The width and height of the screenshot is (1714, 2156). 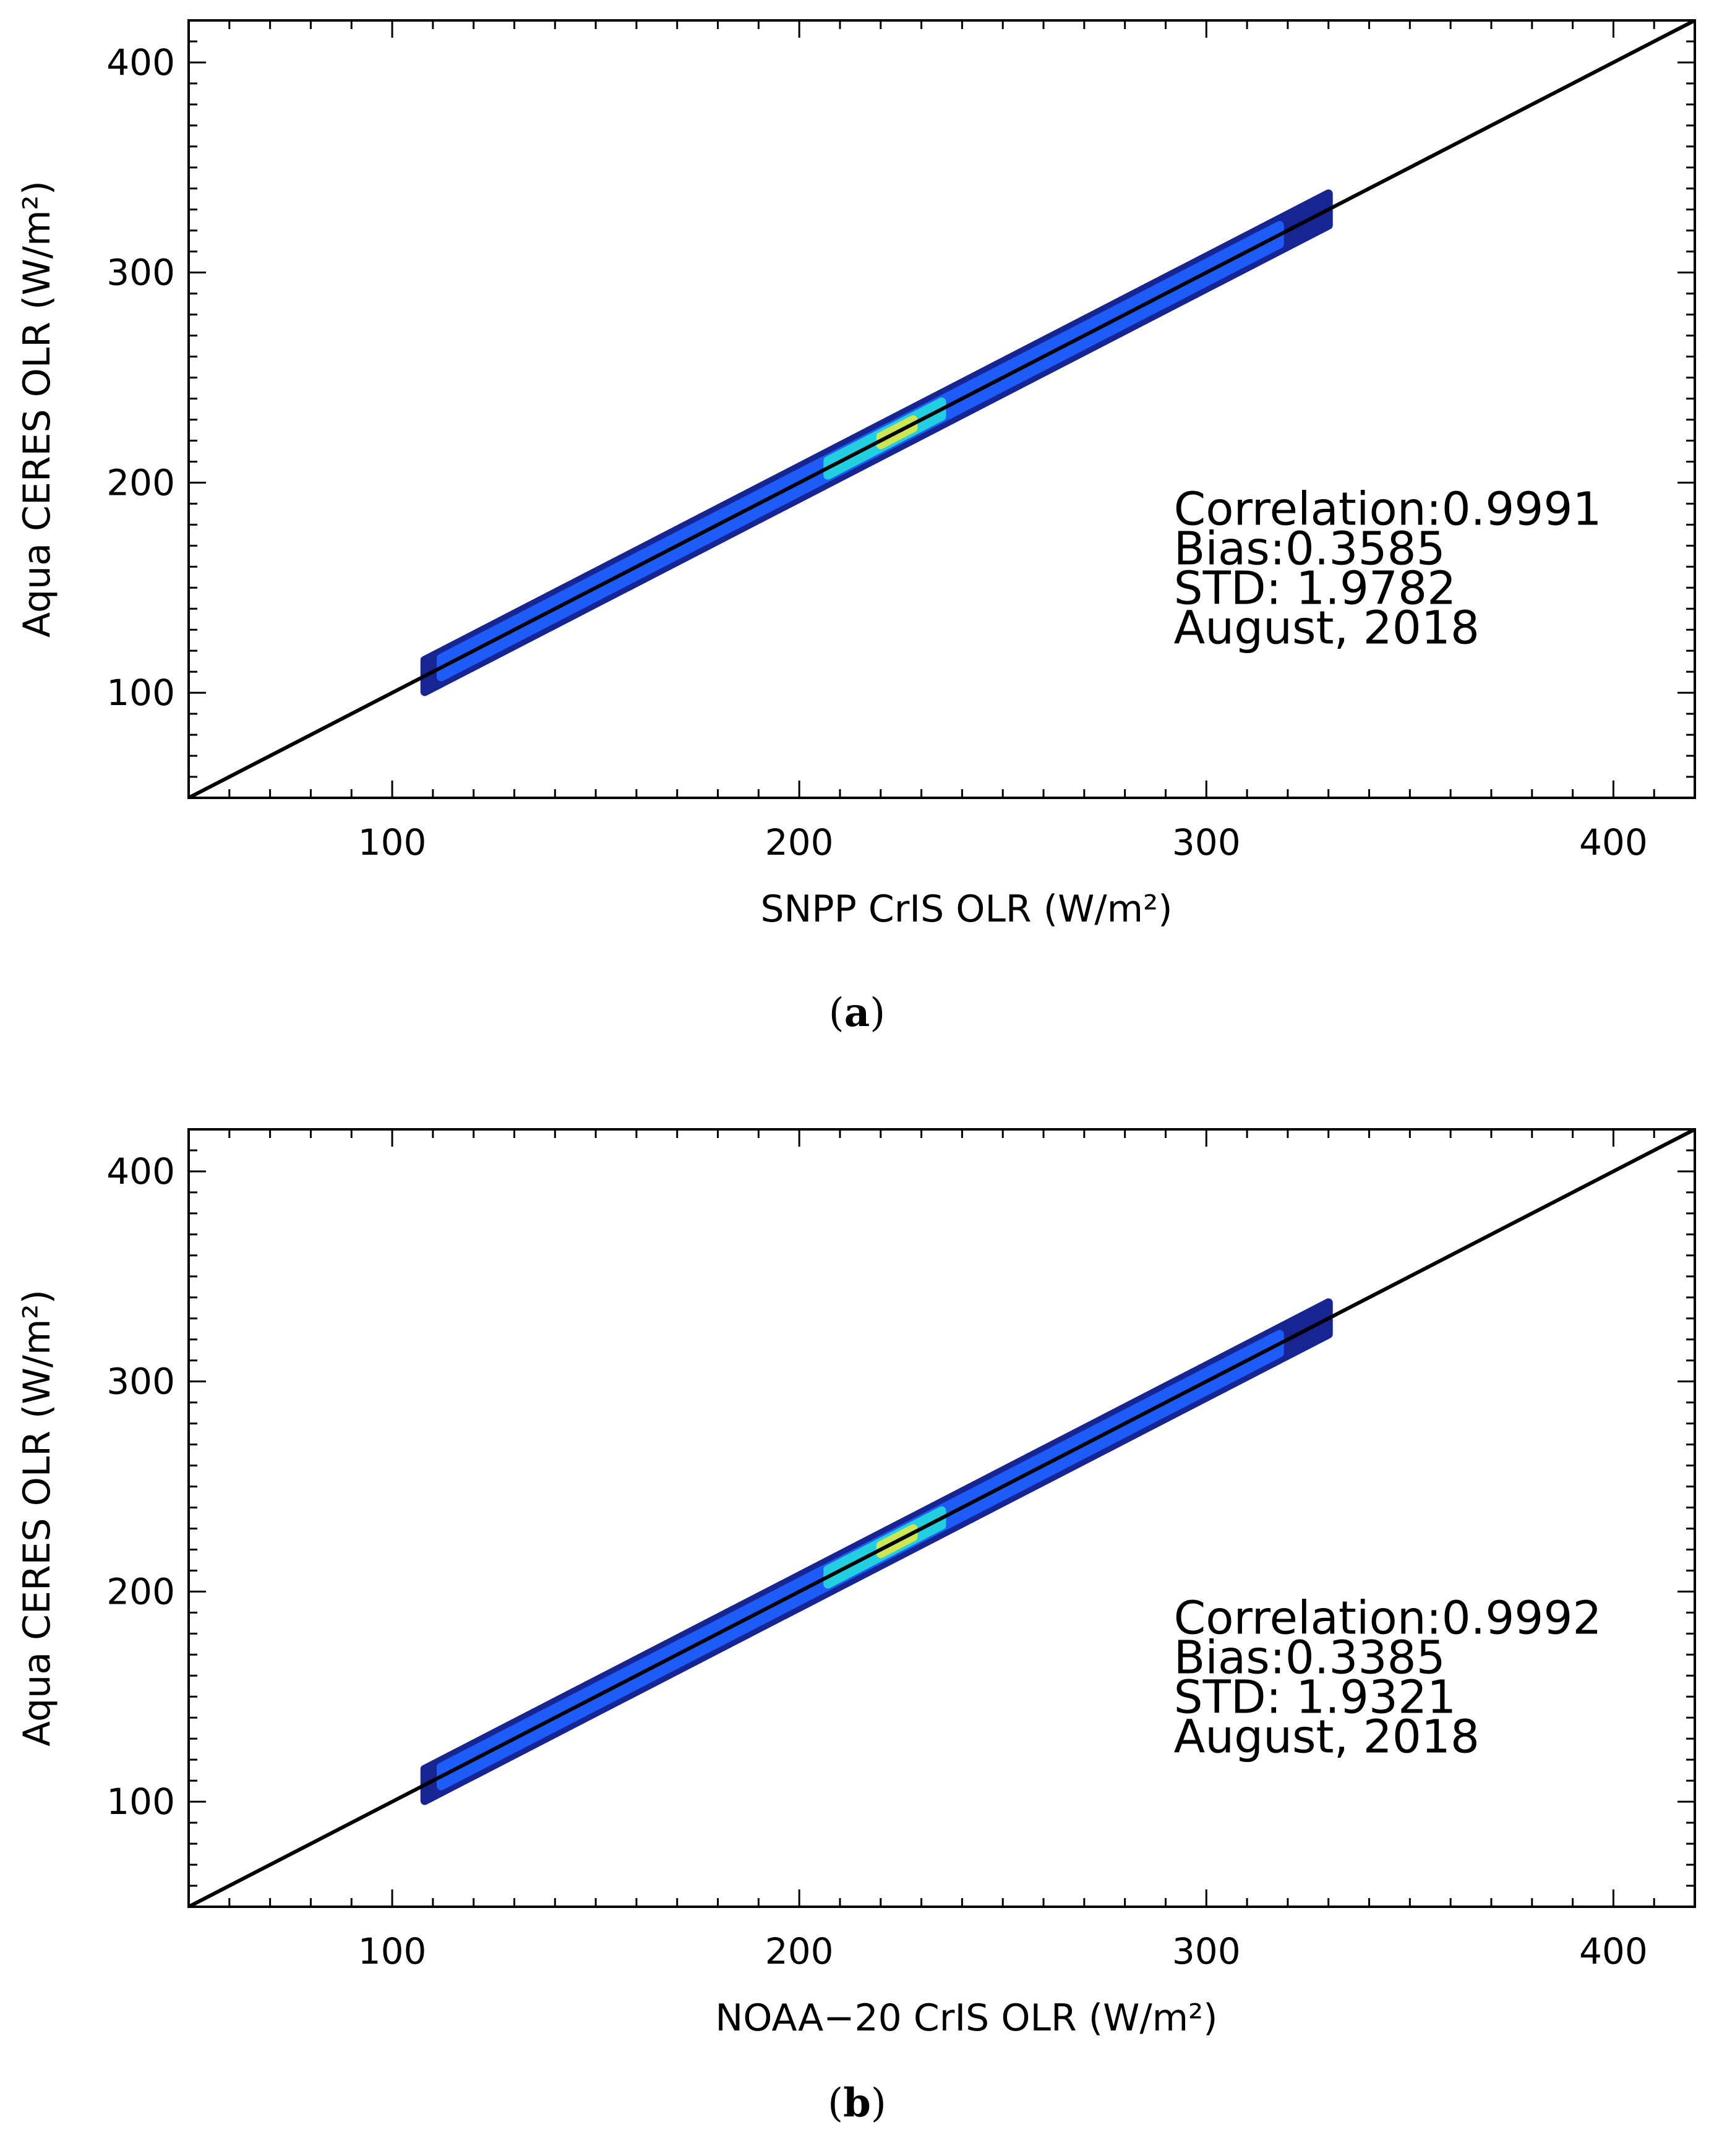 What do you see at coordinates (1310, 1657) in the screenshot?
I see `stat-bias: Bias:0.3385` at bounding box center [1310, 1657].